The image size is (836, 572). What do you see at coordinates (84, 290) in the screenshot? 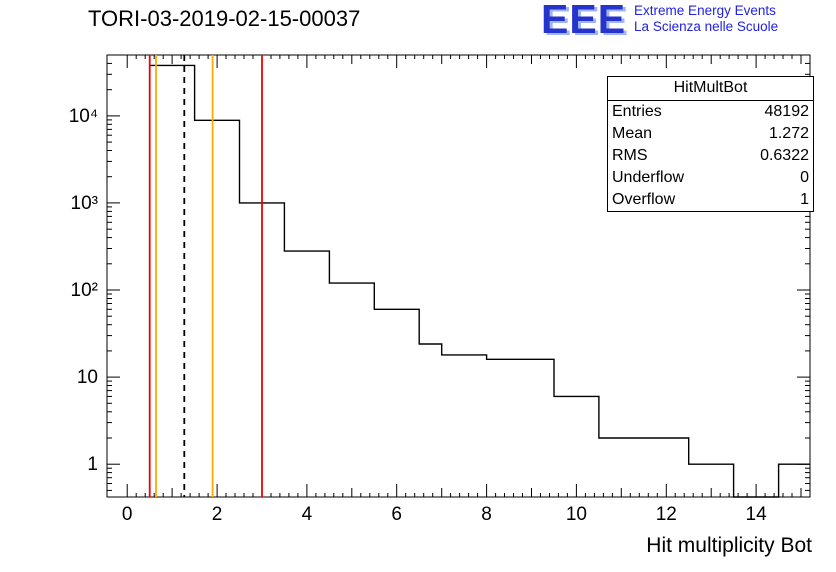
I see `y-tick-label: 10²` at bounding box center [84, 290].